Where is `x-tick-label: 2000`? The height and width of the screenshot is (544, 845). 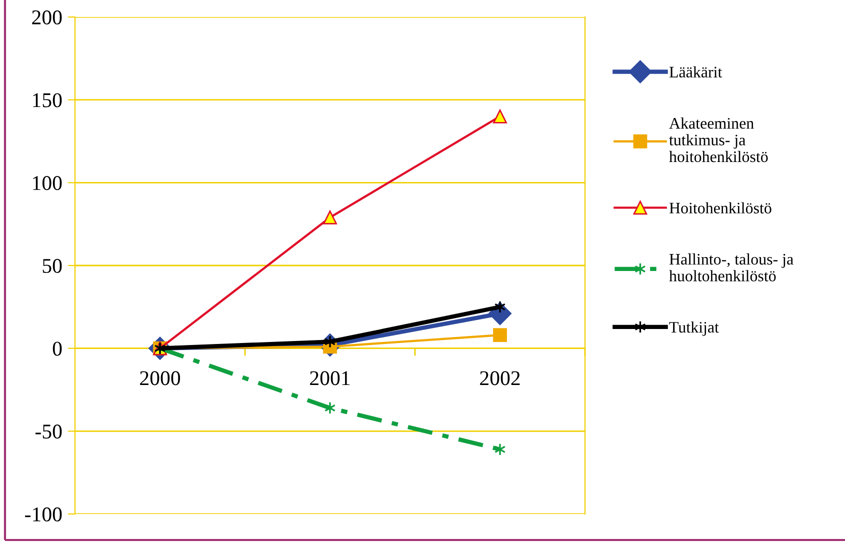
x-tick-label: 2000 is located at coordinates (160, 378).